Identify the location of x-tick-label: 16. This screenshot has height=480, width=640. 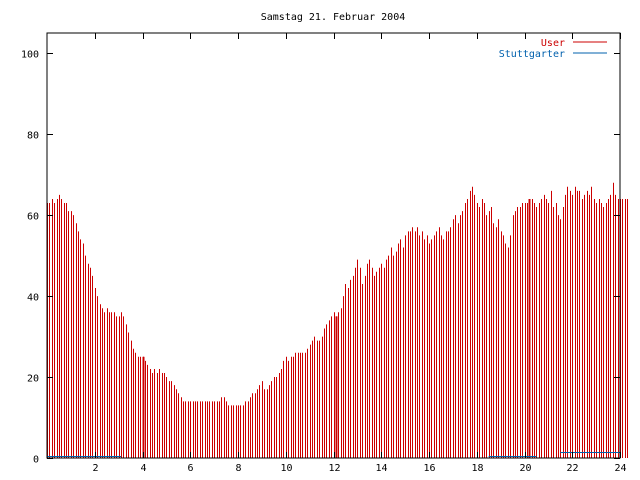
(429, 468).